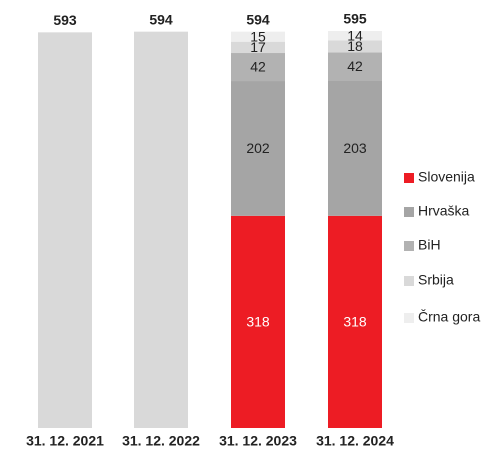 This screenshot has height=452, width=492. I want to click on legend-label: Črna gora, so click(449, 317).